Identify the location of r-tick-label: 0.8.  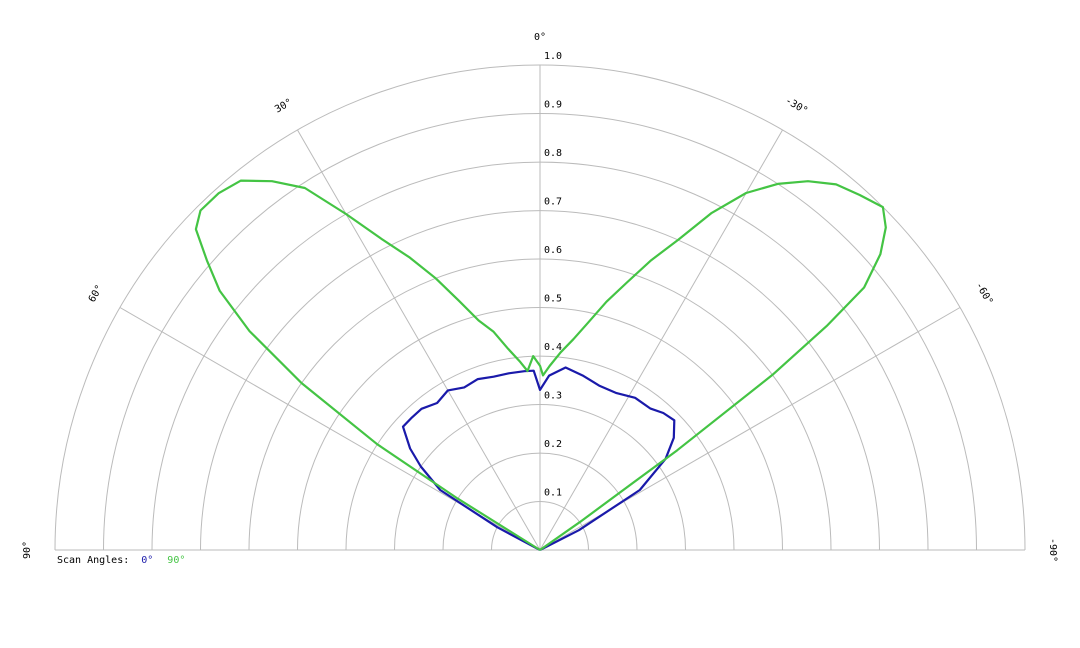
(553, 153).